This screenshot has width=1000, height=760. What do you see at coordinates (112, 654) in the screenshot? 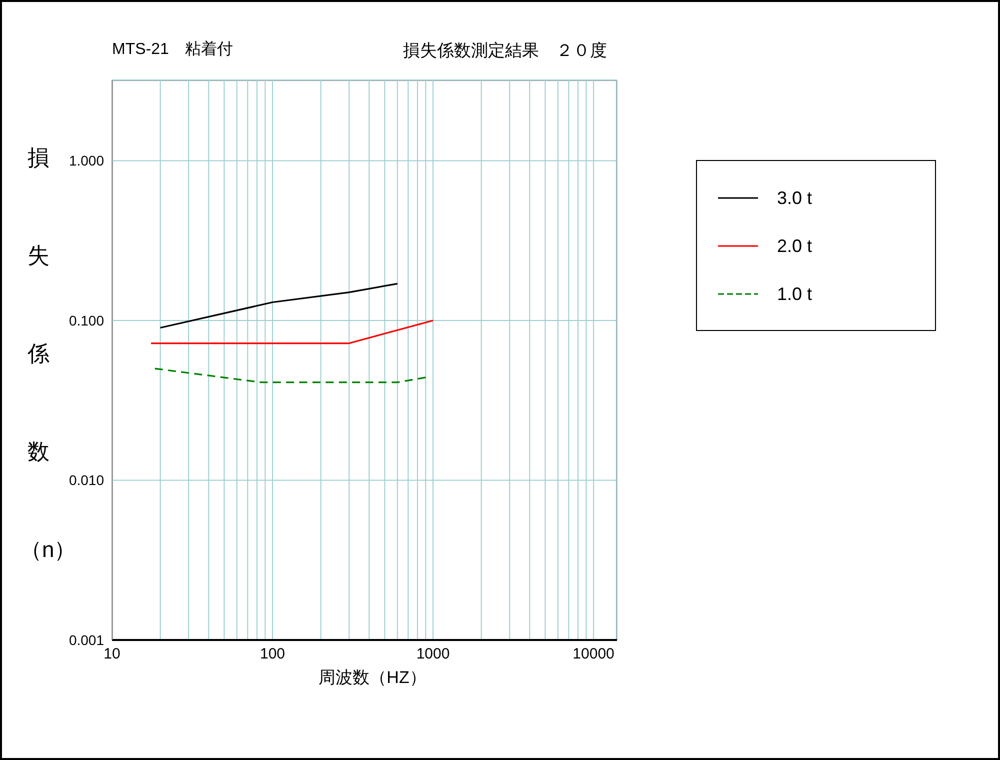
I see `x-tick-label: 10` at bounding box center [112, 654].